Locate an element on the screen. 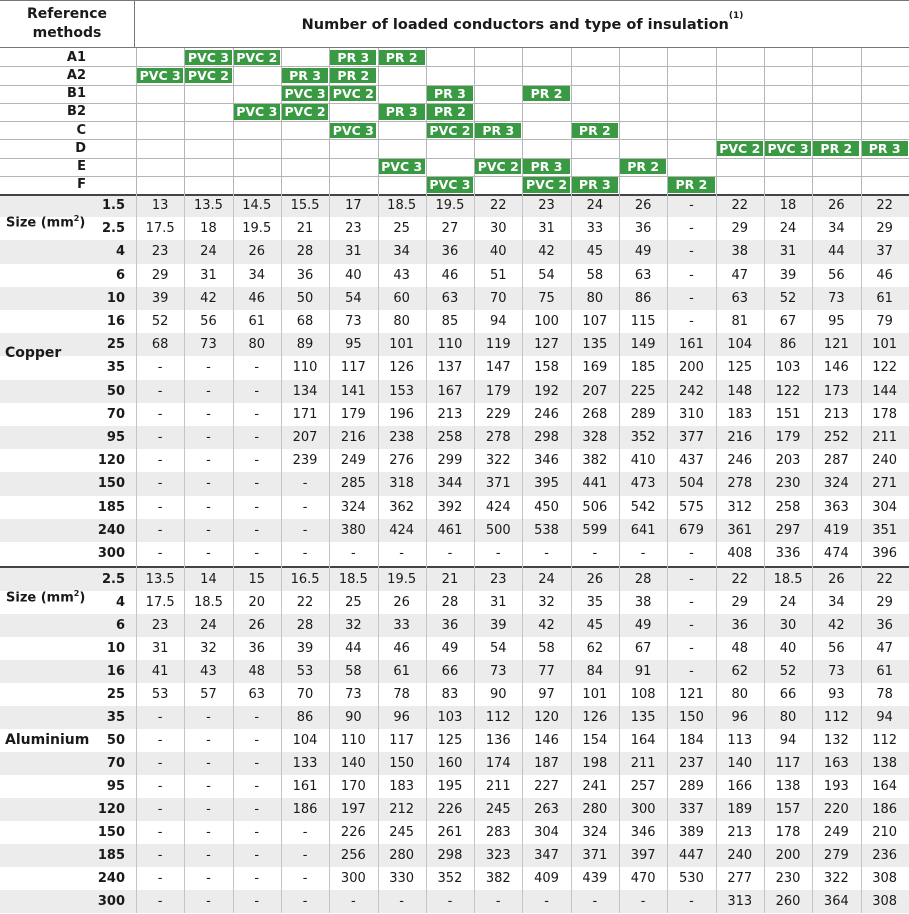  table-cell: 14.5 is located at coordinates (257, 206).